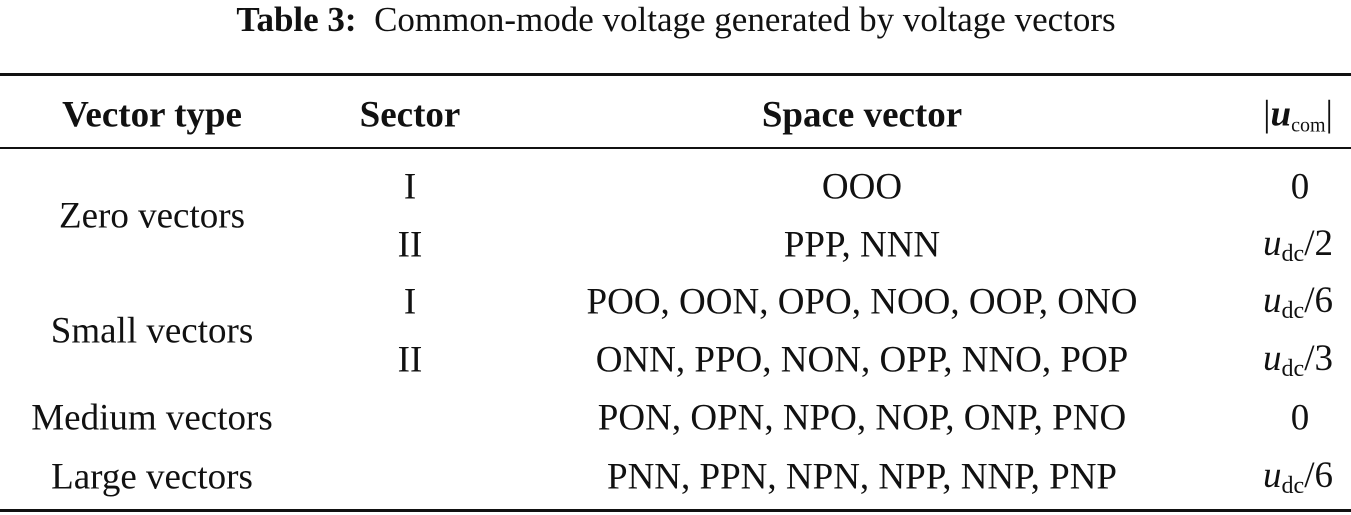 This screenshot has width=1351, height=515. I want to click on vector-cell: POO, OON, OPO, NOO, OOP, ONO, so click(862, 302).